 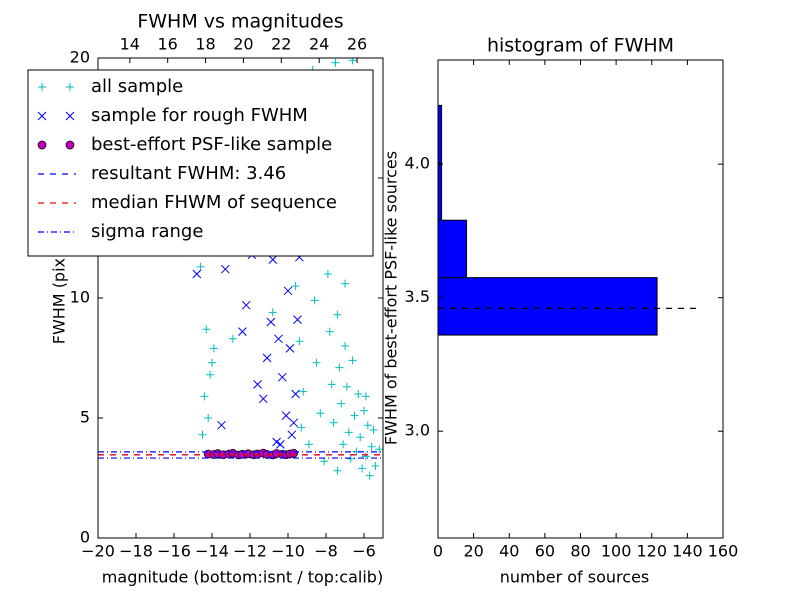 What do you see at coordinates (357, 44) in the screenshot?
I see `x2-tick-label: 26` at bounding box center [357, 44].